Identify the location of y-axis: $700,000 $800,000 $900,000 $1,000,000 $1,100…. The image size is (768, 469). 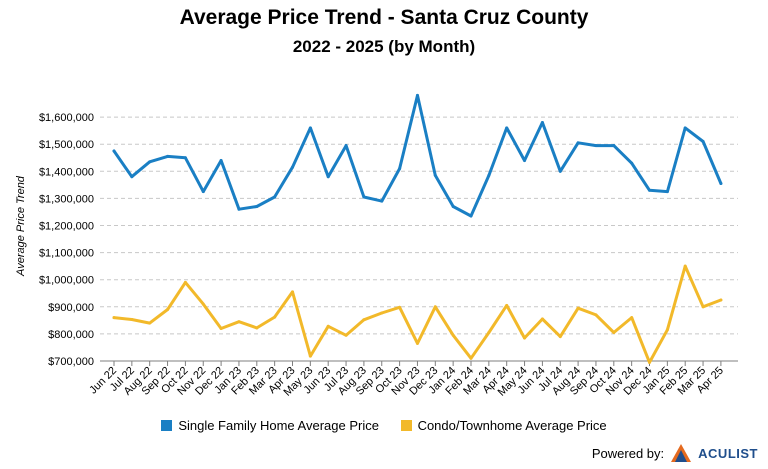
(66, 240).